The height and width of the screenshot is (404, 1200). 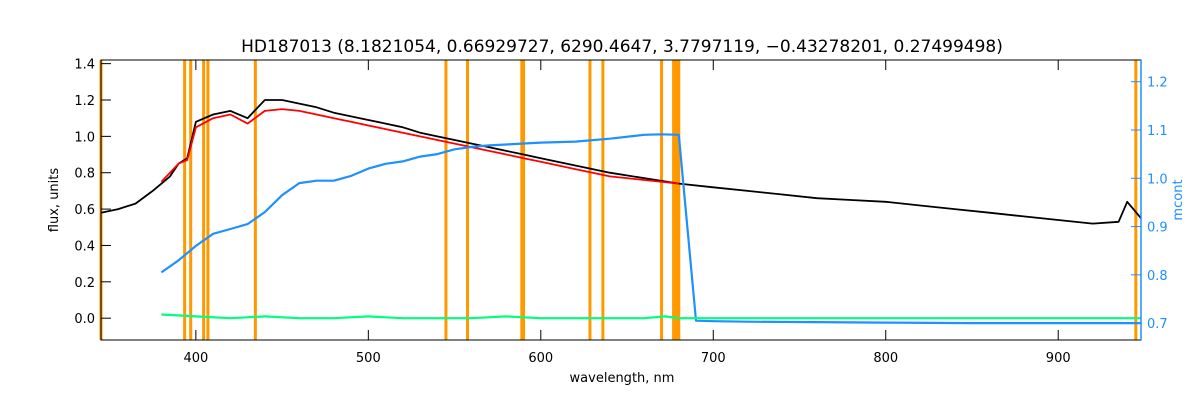 I want to click on y2-tick-label-0: 0.7, so click(x=1157, y=324).